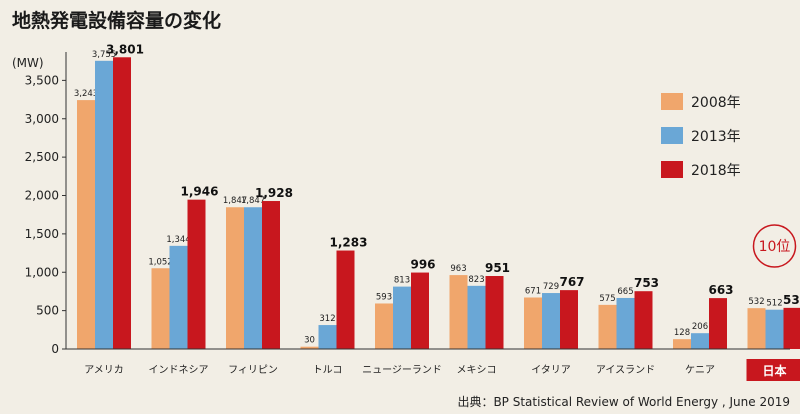 The height and width of the screenshot is (414, 800). Describe the element at coordinates (625, 292) in the screenshot. I see `data-label: 665` at that location.